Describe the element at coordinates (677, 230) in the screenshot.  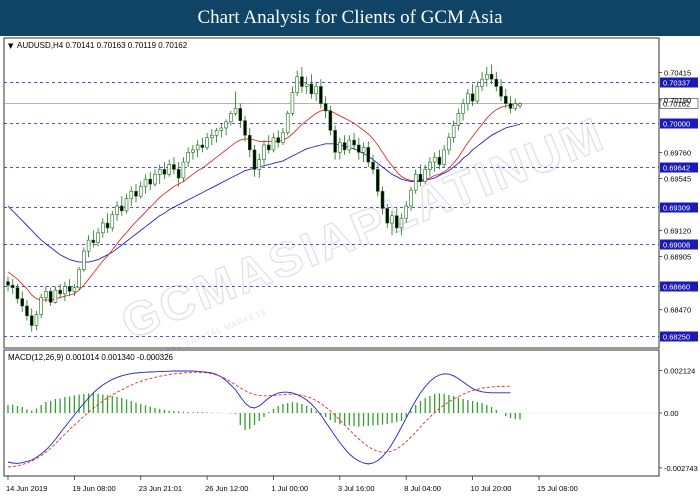
I see `price-tick-label: 0.69120` at that location.